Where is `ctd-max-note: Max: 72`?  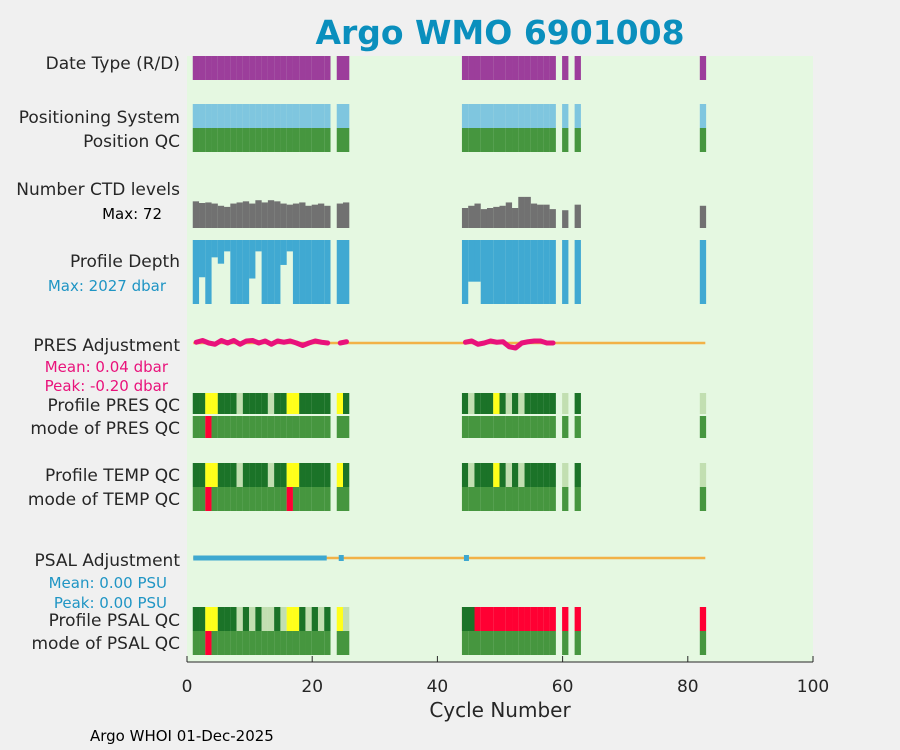
ctd-max-note: Max: 72 is located at coordinates (132, 214).